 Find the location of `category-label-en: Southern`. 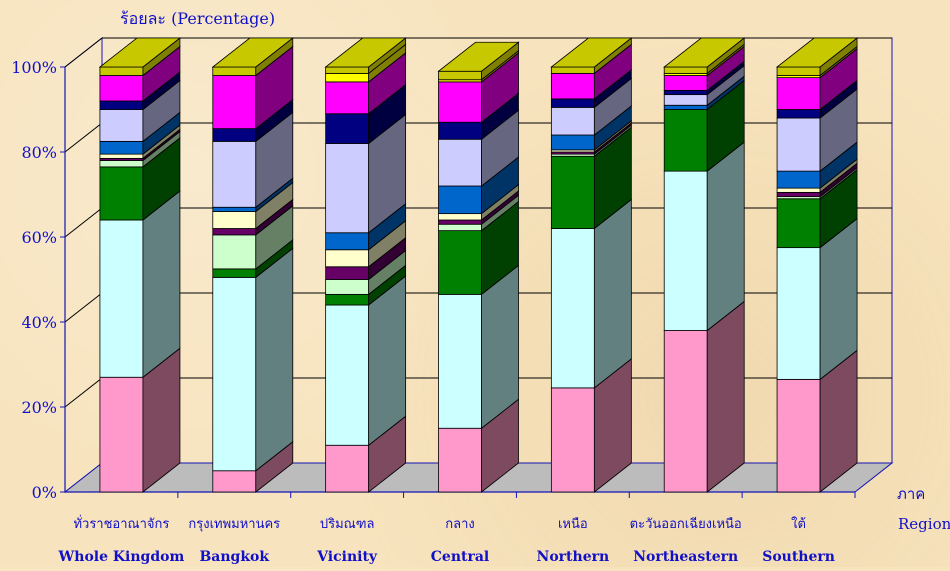

category-label-en: Southern is located at coordinates (798, 557).